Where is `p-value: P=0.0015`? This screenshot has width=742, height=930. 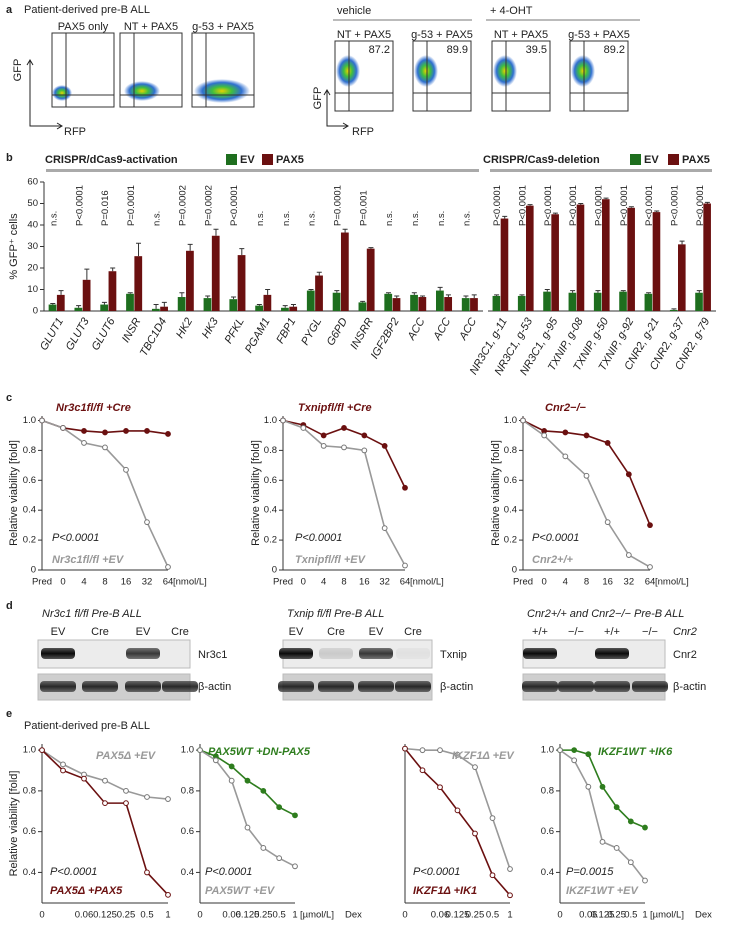
p-value: P=0.0015 is located at coordinates (590, 872).